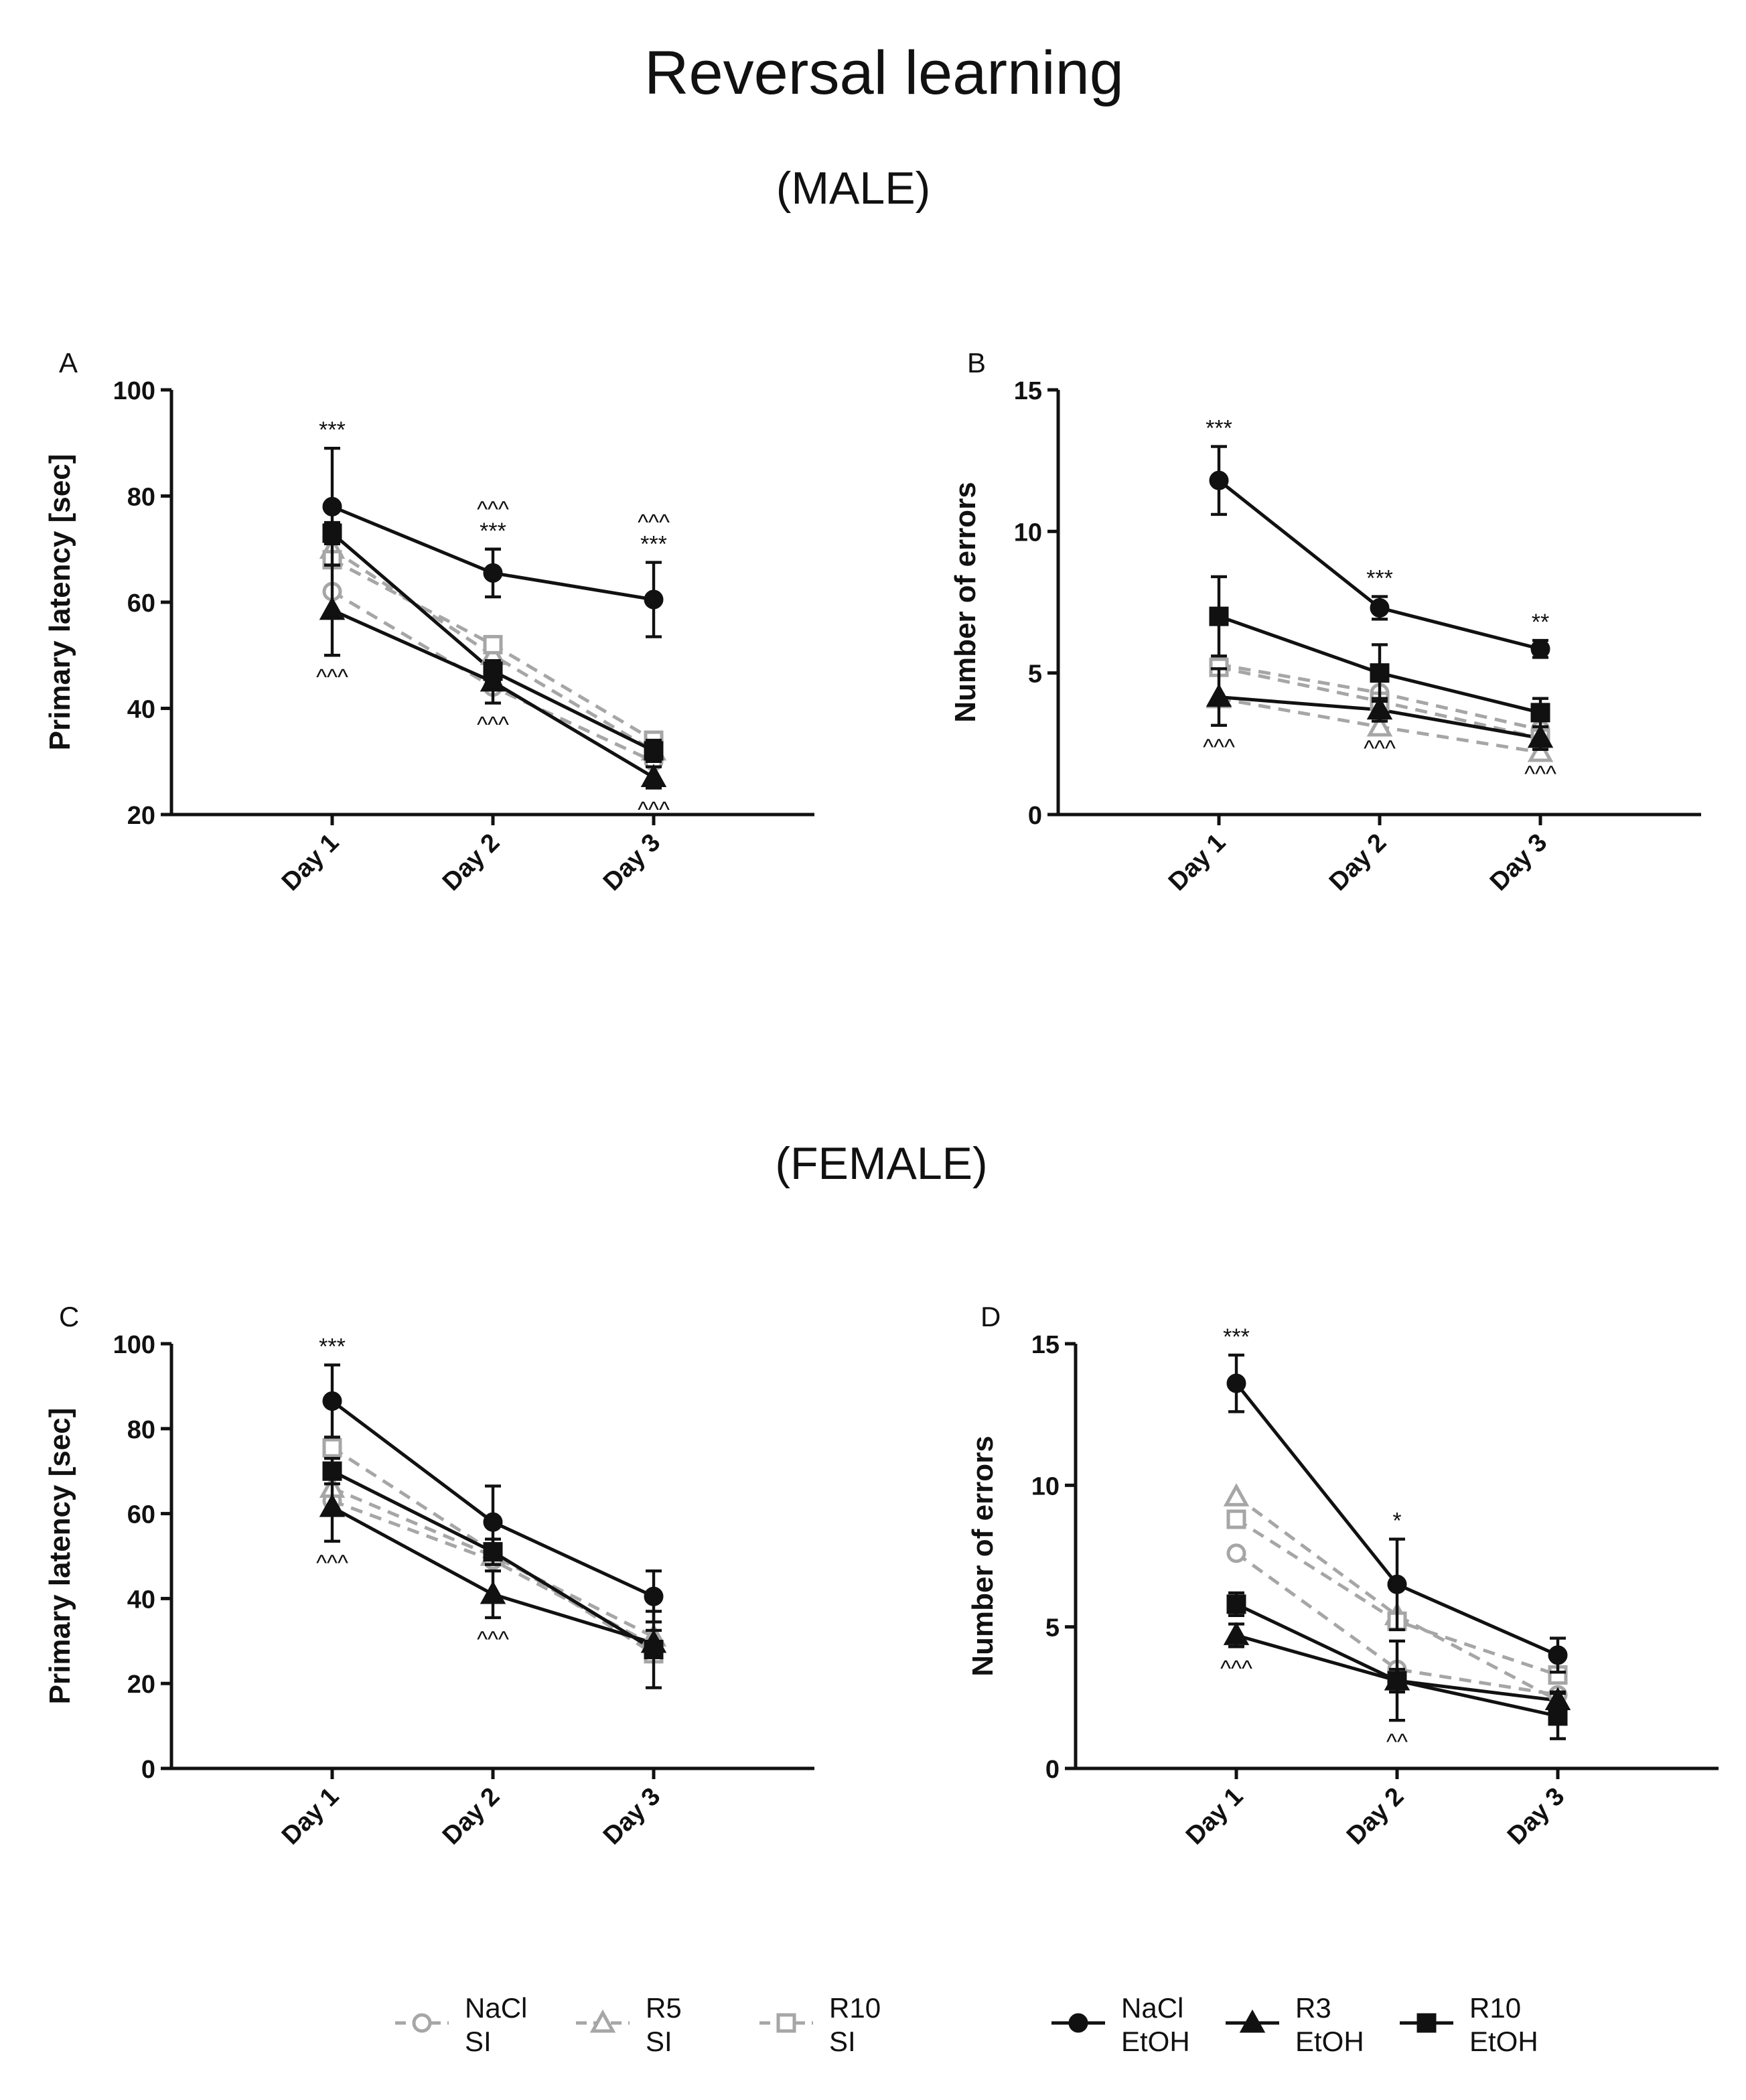 This screenshot has height=2100, width=1746. I want to click on legend-label: R10 SI, so click(855, 2024).